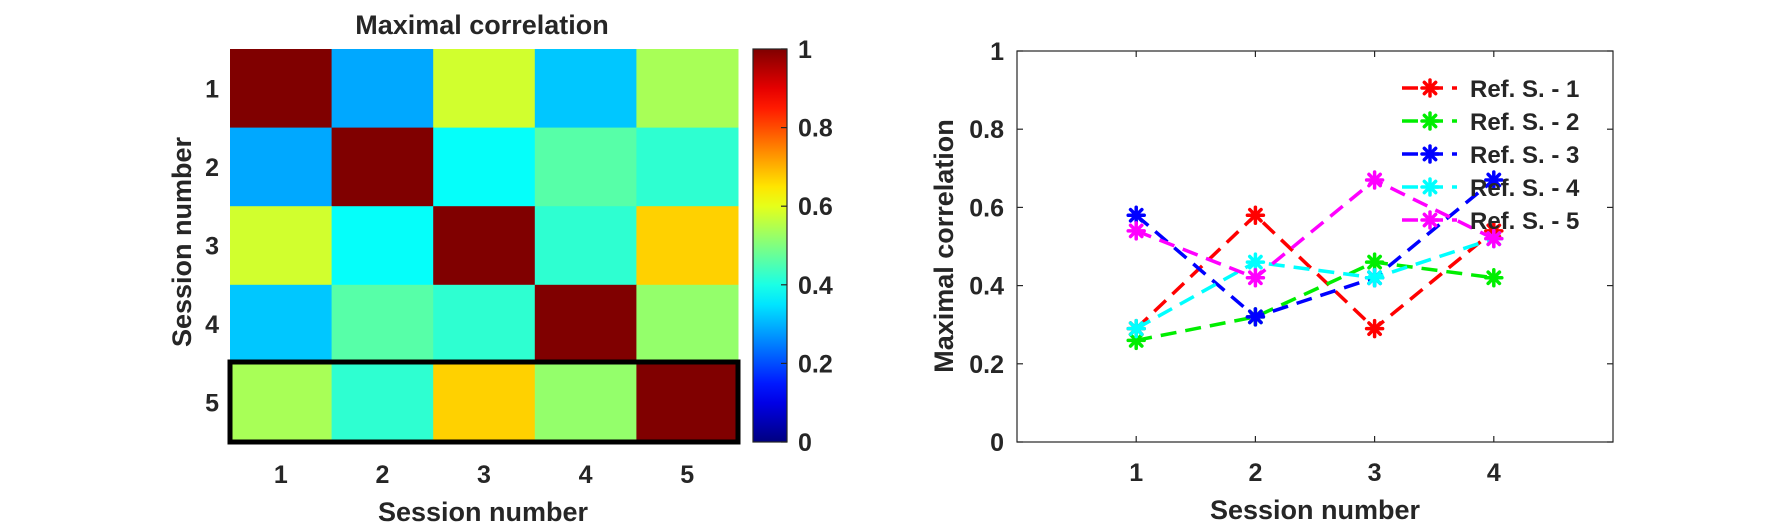 This screenshot has height=530, width=1775. Describe the element at coordinates (281, 475) in the screenshot. I see `heatmap-x-tick-label: 1` at that location.